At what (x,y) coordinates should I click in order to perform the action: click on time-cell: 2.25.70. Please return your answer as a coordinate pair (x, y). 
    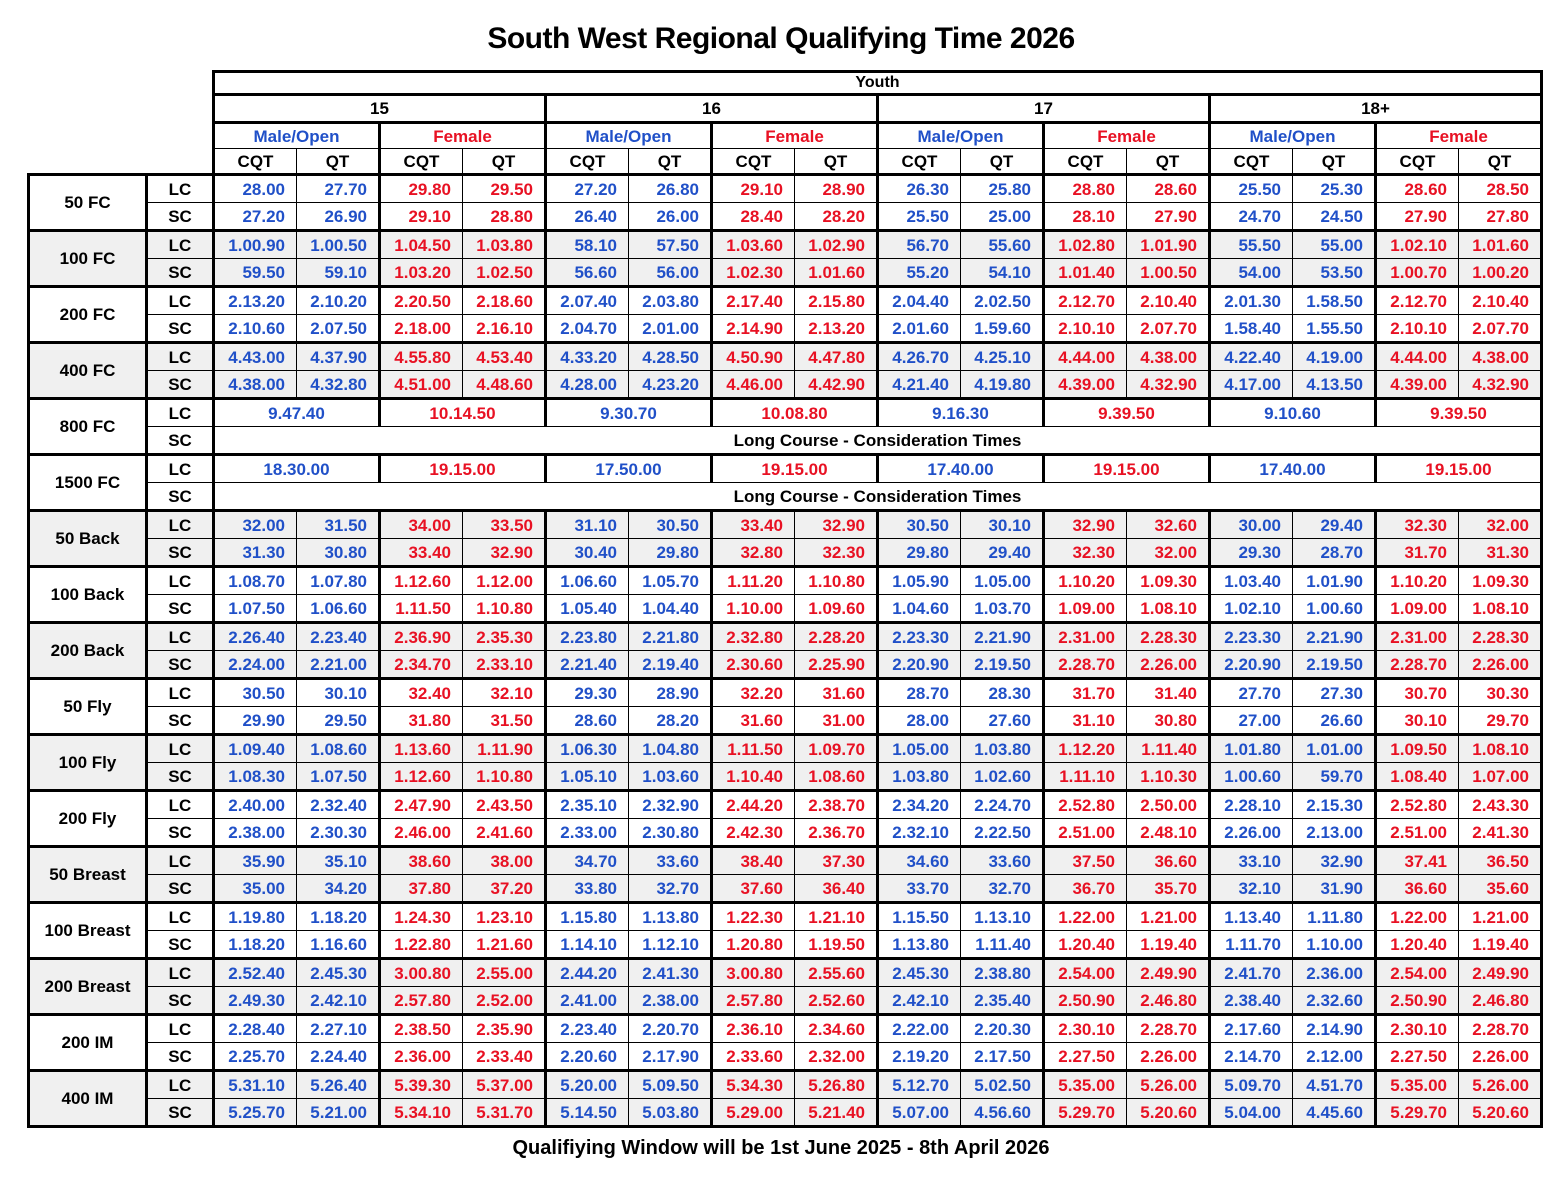
    Looking at the image, I should click on (254, 1057).